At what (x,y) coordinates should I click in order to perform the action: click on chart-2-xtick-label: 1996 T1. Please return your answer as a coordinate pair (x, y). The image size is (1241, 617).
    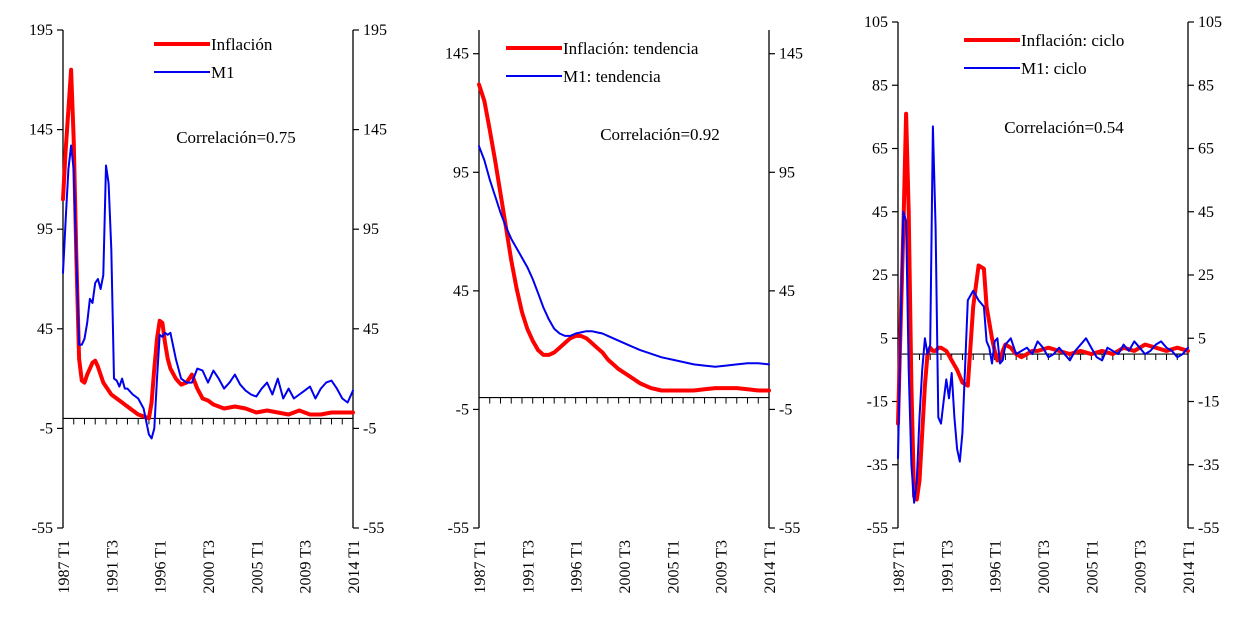
    Looking at the image, I should click on (577, 566).